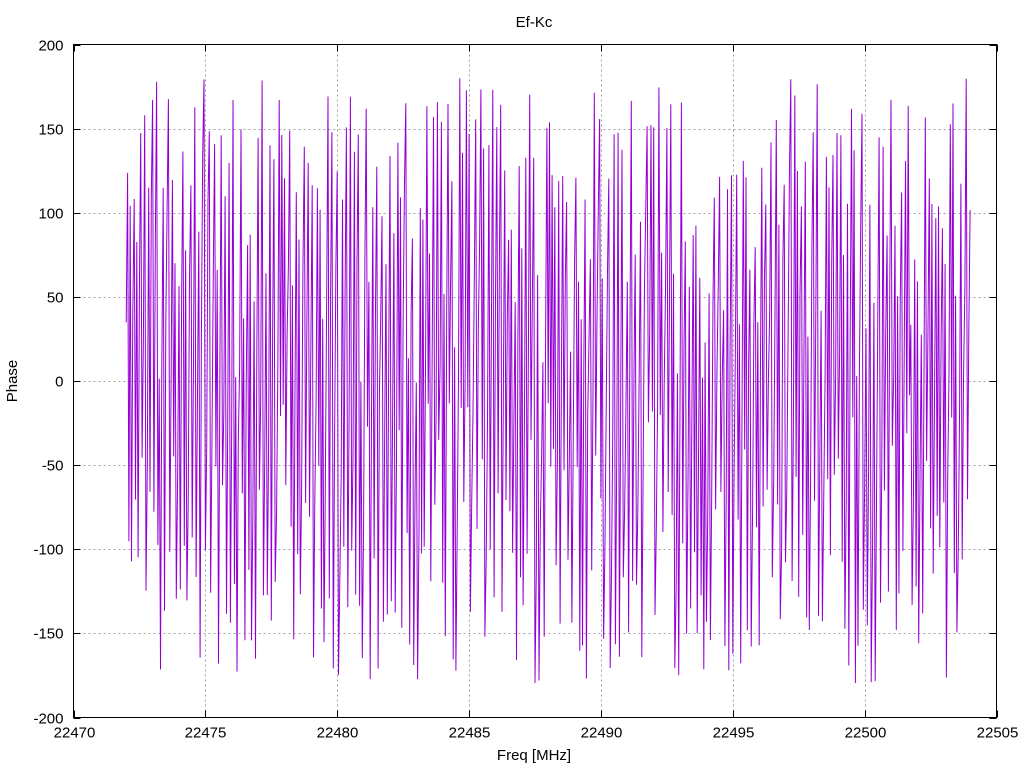 This screenshot has height=773, width=1024. Describe the element at coordinates (534, 22) in the screenshot. I see `chart-title: Ef-Kc` at that location.